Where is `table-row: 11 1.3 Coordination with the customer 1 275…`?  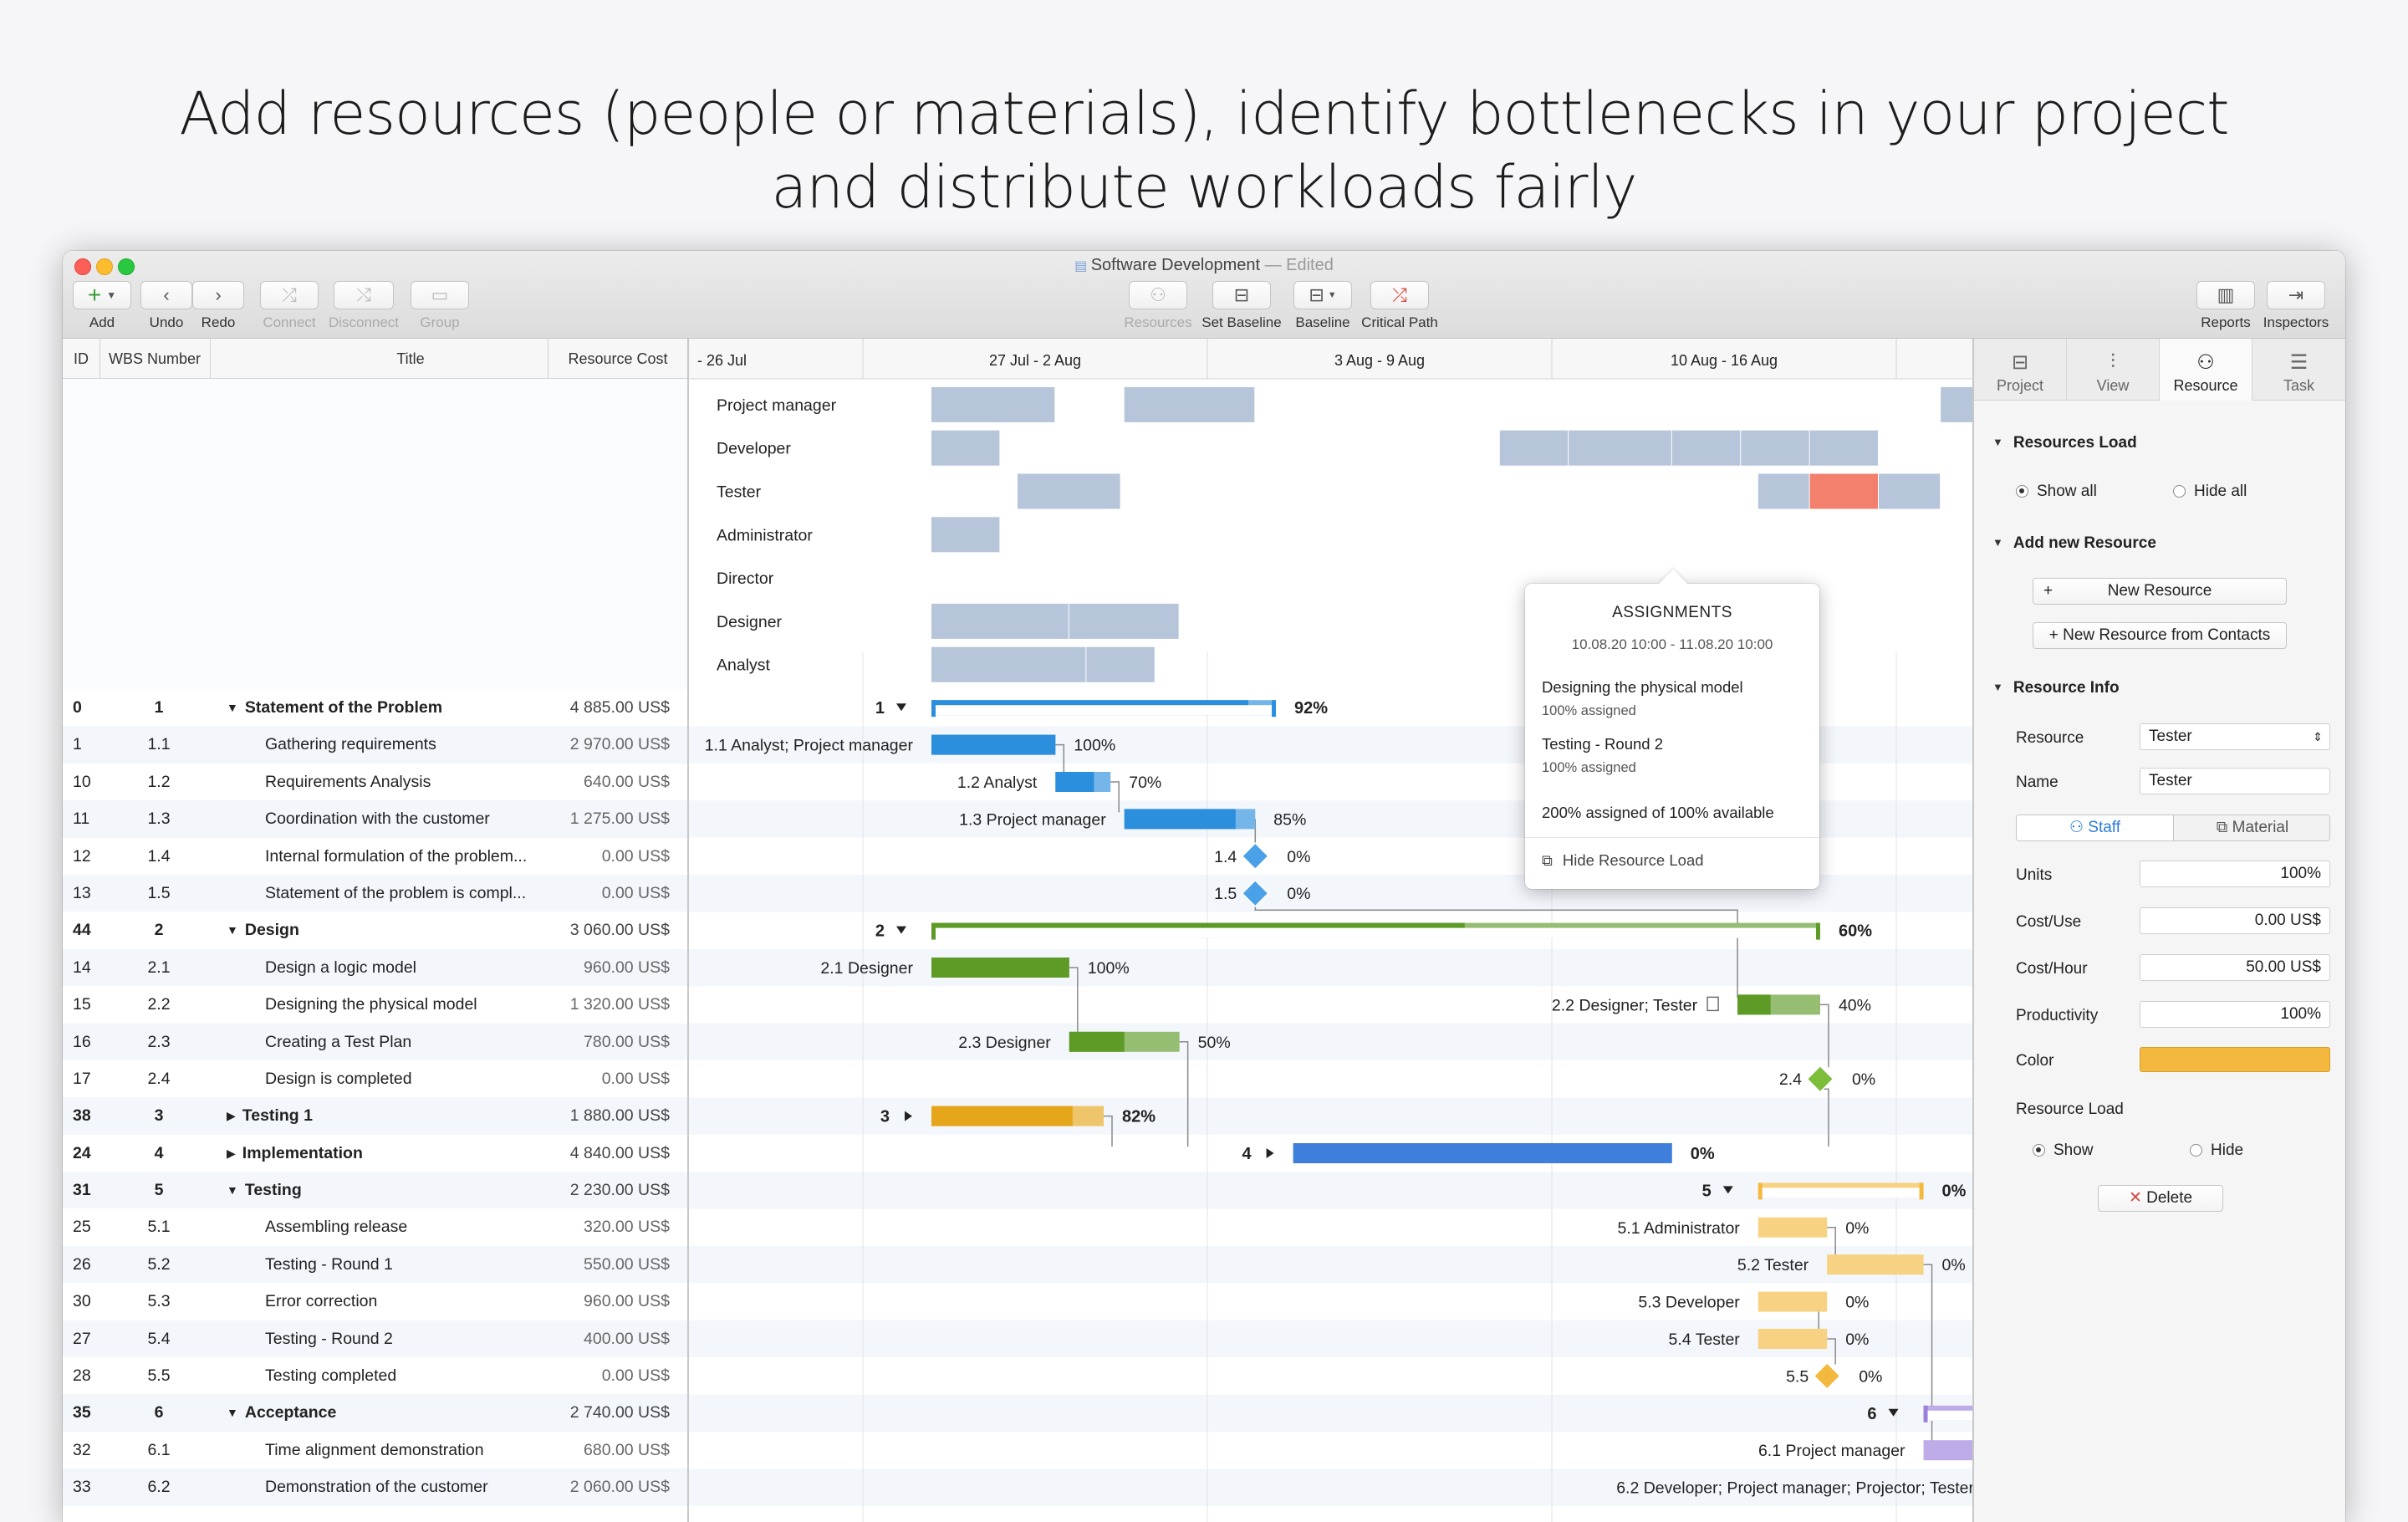 table-row: 11 1.3 Coordination with the customer 1 275… is located at coordinates (376, 819).